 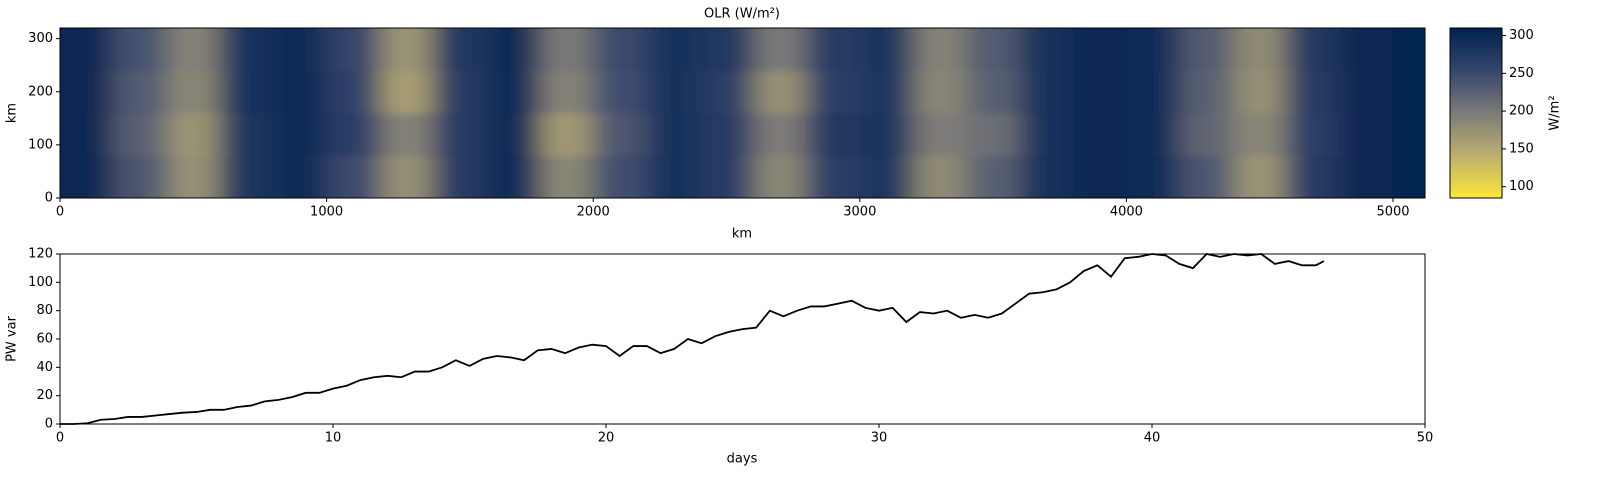 What do you see at coordinates (12, 338) in the screenshot?
I see `y-axis-label: PW var` at bounding box center [12, 338].